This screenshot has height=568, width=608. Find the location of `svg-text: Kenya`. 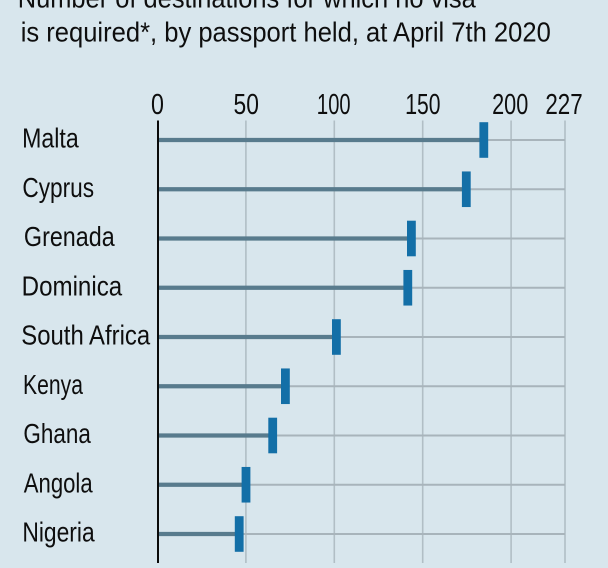

svg-text: Kenya is located at coordinates (53, 385).